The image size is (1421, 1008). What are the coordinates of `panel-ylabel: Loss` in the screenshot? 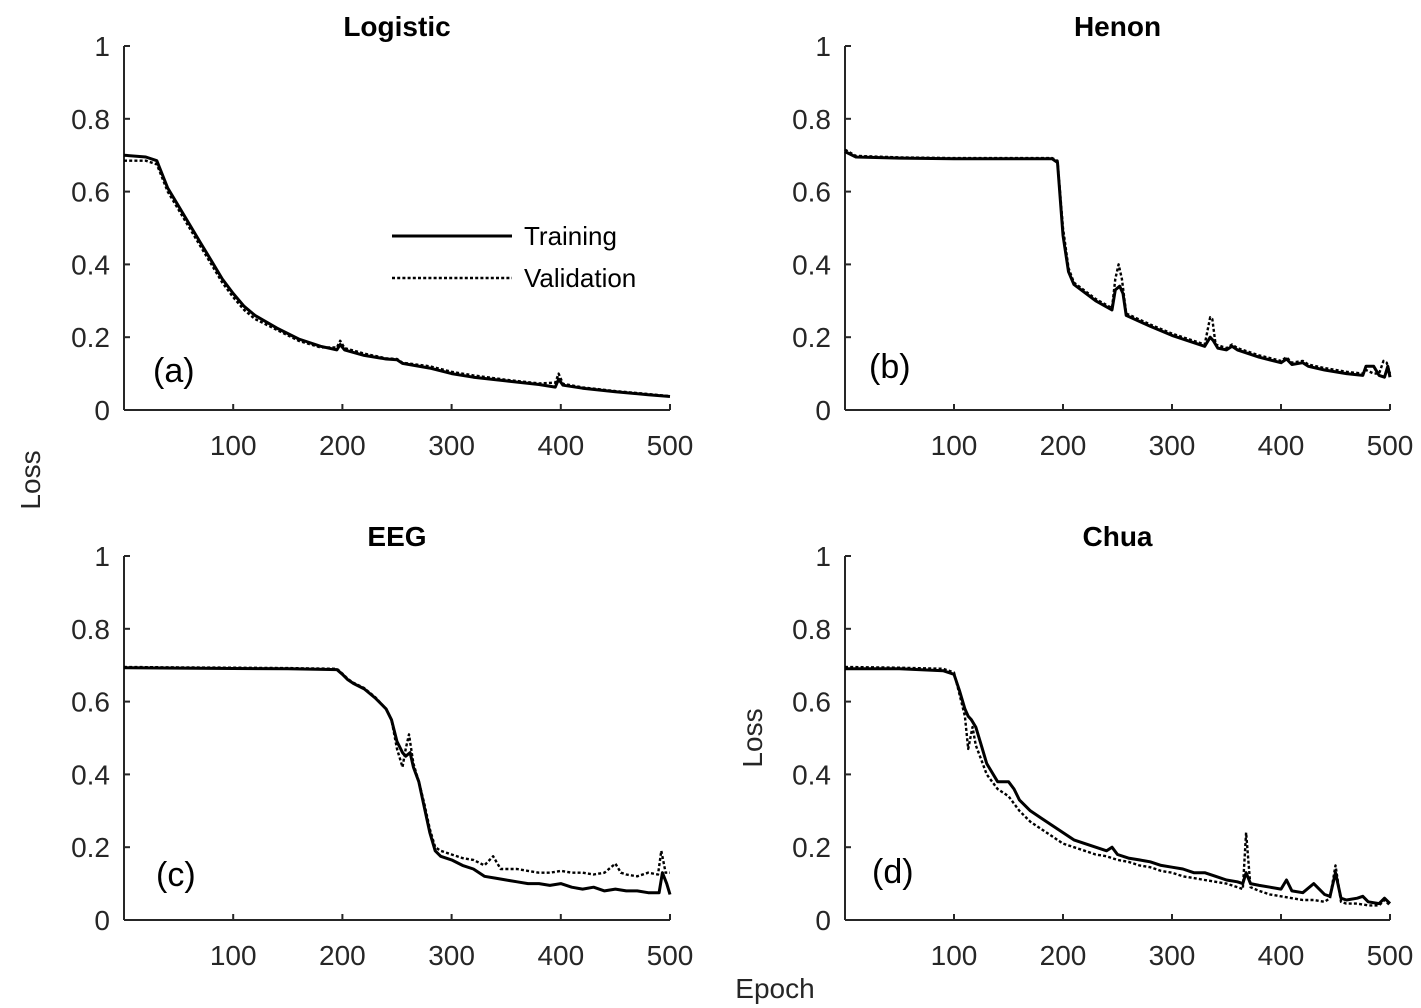 It's located at (752, 737).